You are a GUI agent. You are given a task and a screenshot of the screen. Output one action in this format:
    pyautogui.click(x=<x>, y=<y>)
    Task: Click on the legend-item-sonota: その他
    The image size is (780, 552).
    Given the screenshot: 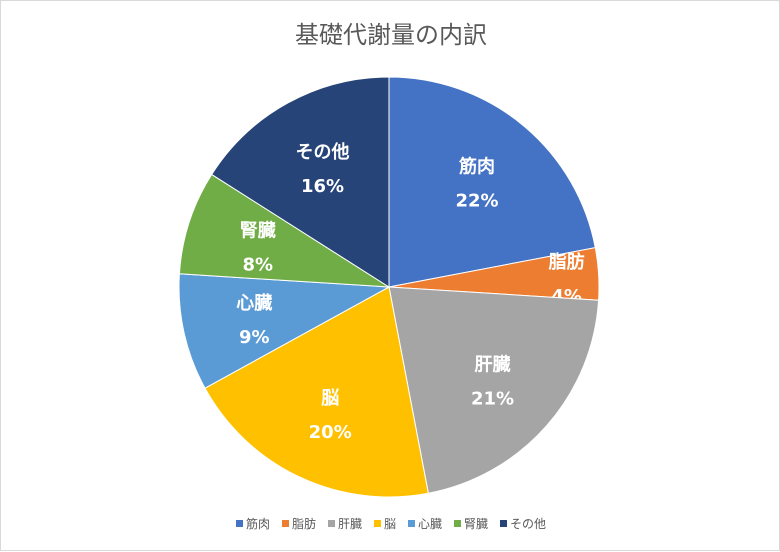 What is the action you would take?
    pyautogui.click(x=523, y=523)
    